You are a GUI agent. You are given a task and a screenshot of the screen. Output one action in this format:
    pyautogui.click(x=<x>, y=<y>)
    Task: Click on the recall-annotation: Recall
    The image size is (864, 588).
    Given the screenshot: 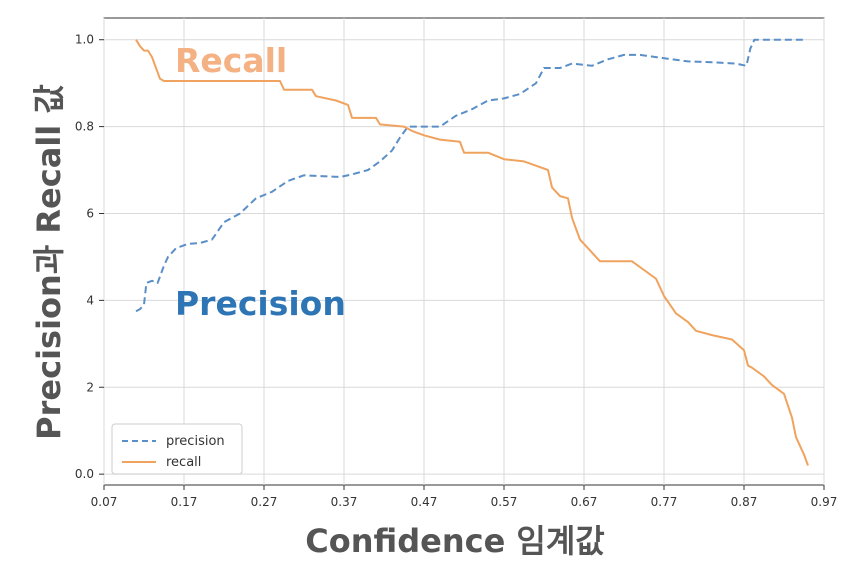 What is the action you would take?
    pyautogui.click(x=231, y=60)
    